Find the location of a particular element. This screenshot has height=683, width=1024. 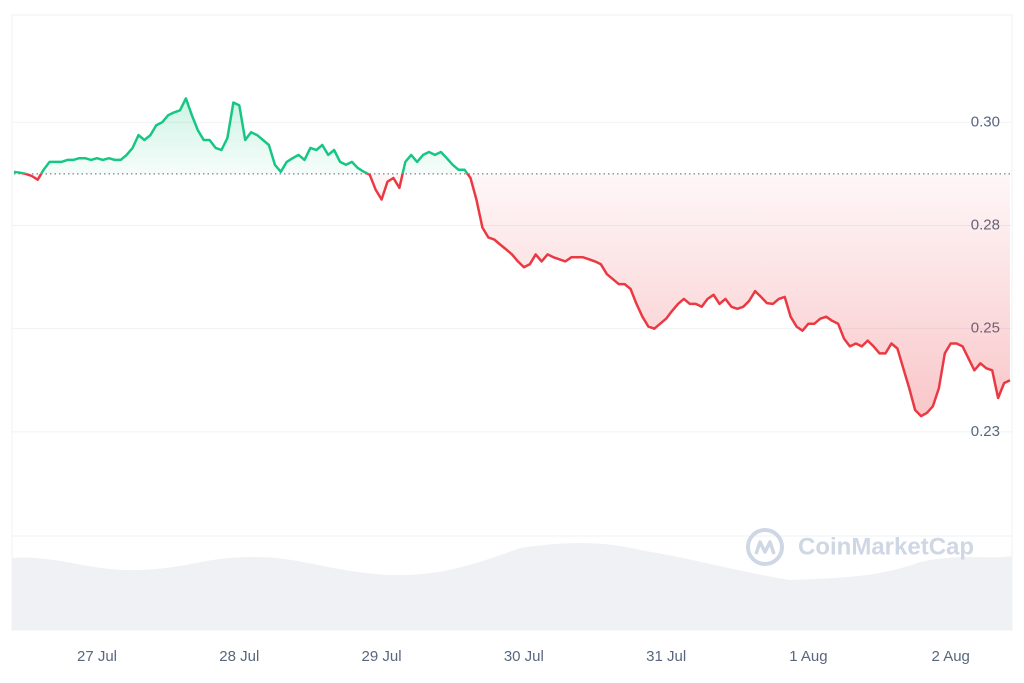

x-tick-label: 2 Aug is located at coordinates (951, 656).